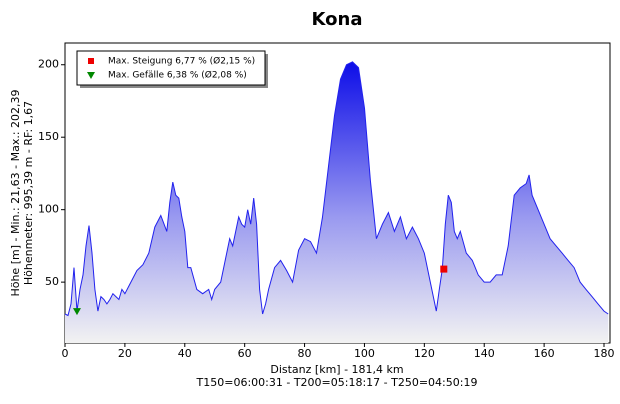 The image size is (620, 404). I want to click on legend-label: Max. Gefälle 6,38 % (Ø2,08 %), so click(177, 75).